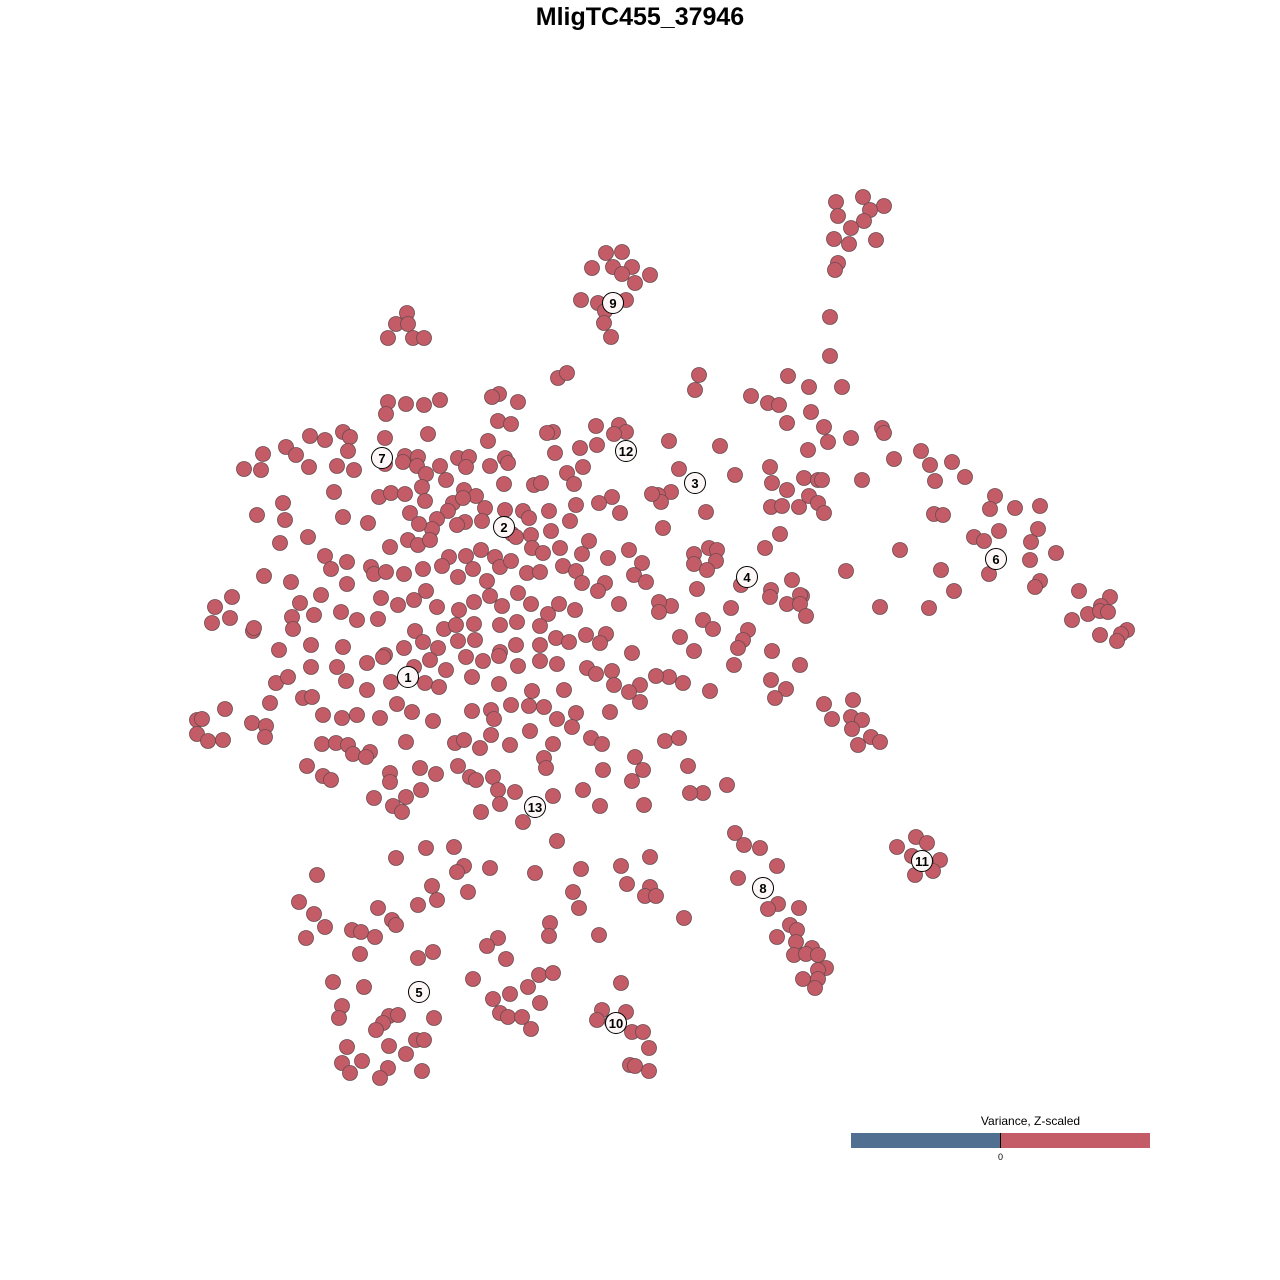 The width and height of the screenshot is (1280, 1280). I want to click on cluster-label-text: 5, so click(418, 992).